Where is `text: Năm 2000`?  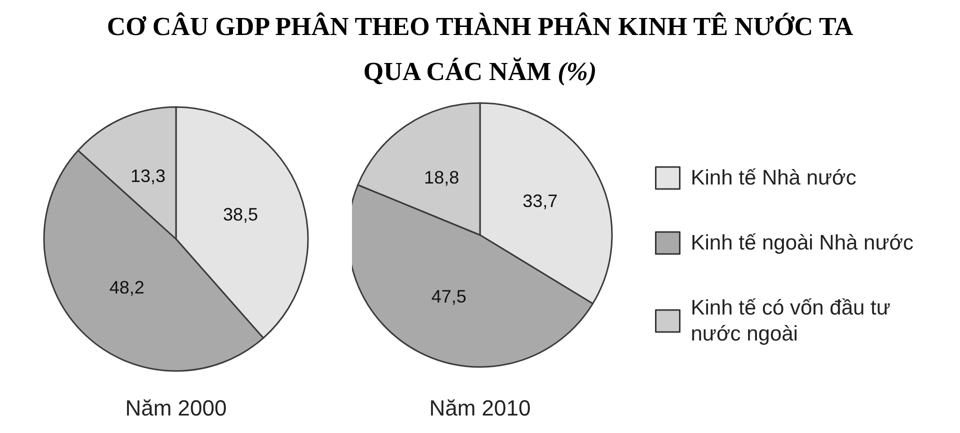 text: Năm 2000 is located at coordinates (176, 408).